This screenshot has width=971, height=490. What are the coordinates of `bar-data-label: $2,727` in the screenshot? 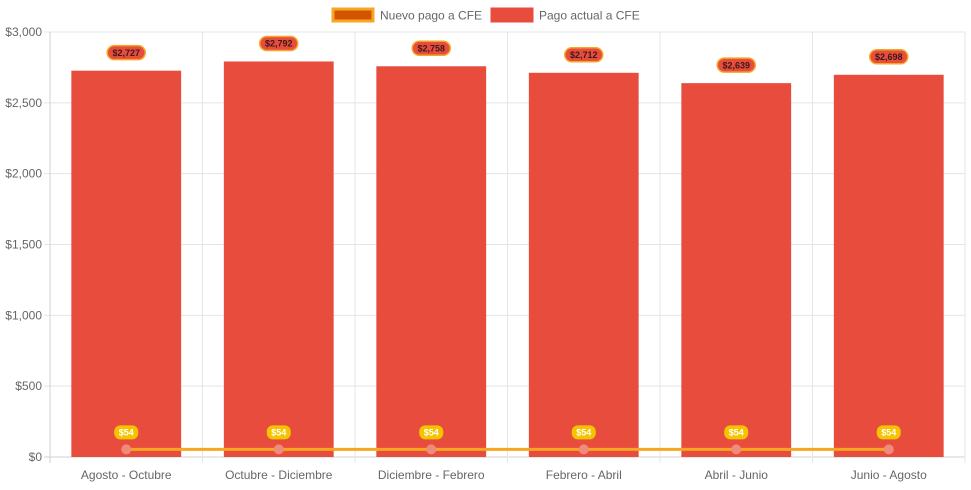 It's located at (126, 53).